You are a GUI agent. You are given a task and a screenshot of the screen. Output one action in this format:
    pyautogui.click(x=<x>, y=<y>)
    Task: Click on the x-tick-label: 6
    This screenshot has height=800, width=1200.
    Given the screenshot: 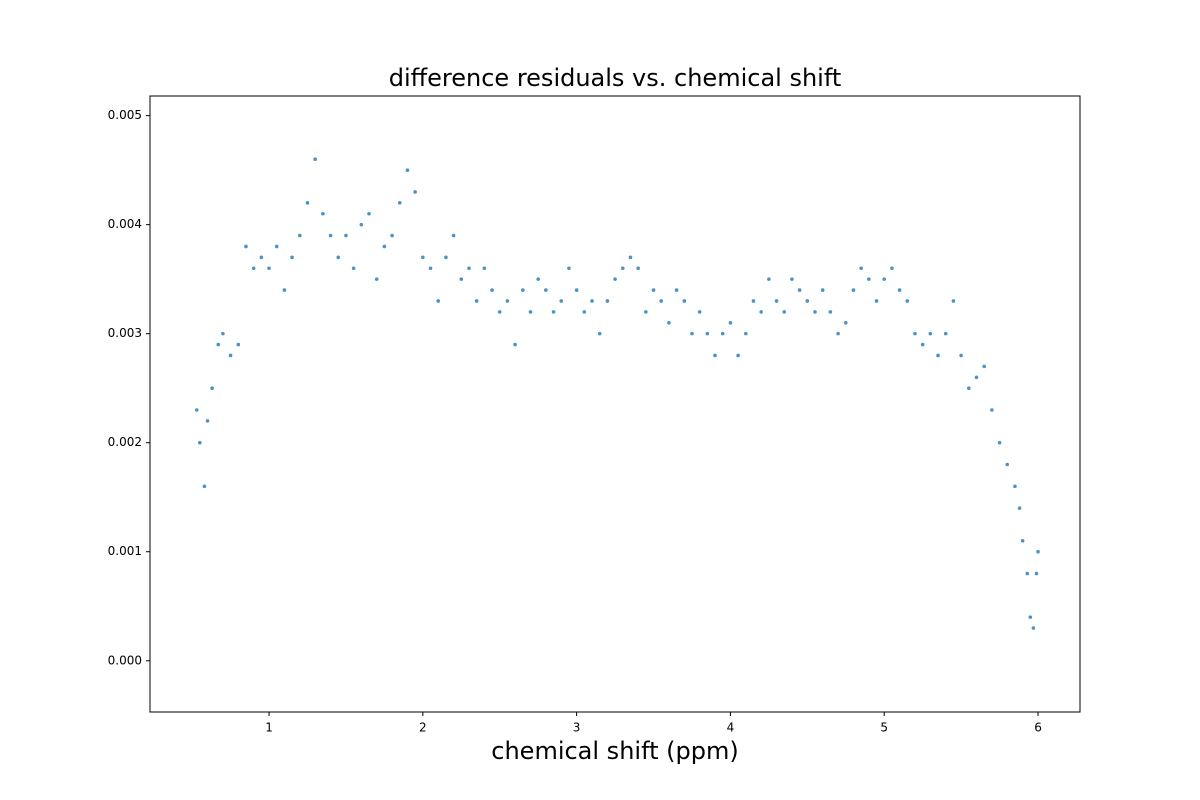 What is the action you would take?
    pyautogui.click(x=1038, y=728)
    